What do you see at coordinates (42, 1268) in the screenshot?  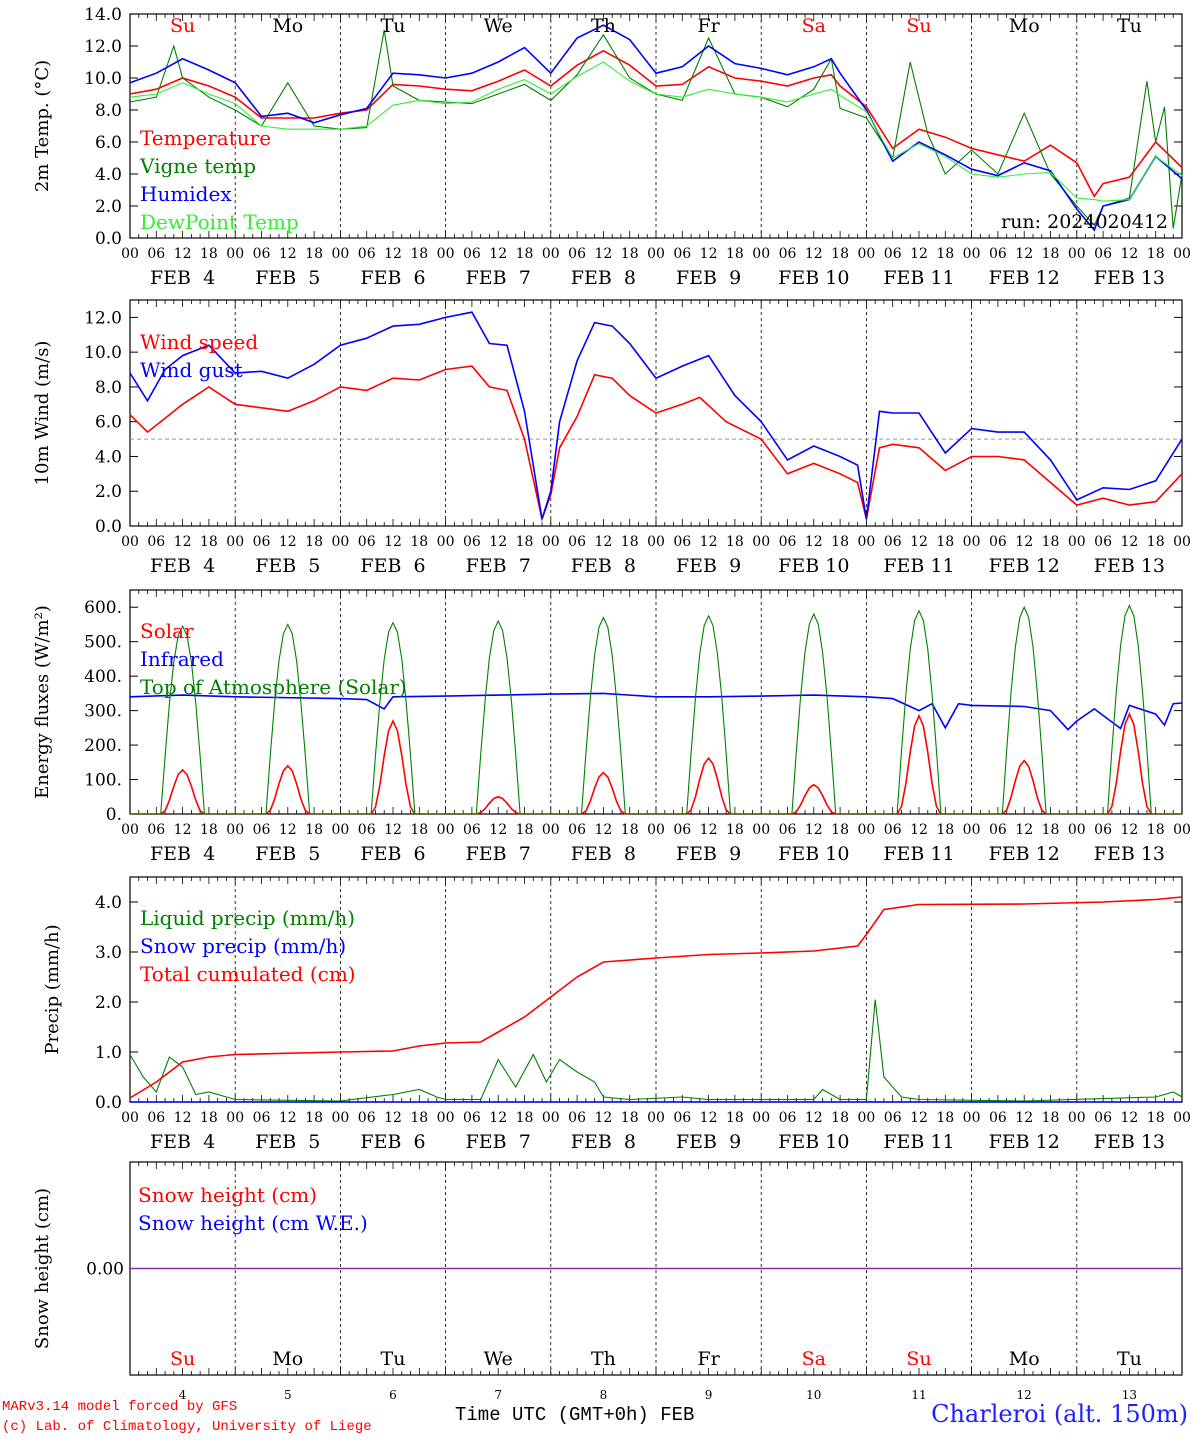 I see `y-axis-label: Snow height (cm)` at bounding box center [42, 1268].